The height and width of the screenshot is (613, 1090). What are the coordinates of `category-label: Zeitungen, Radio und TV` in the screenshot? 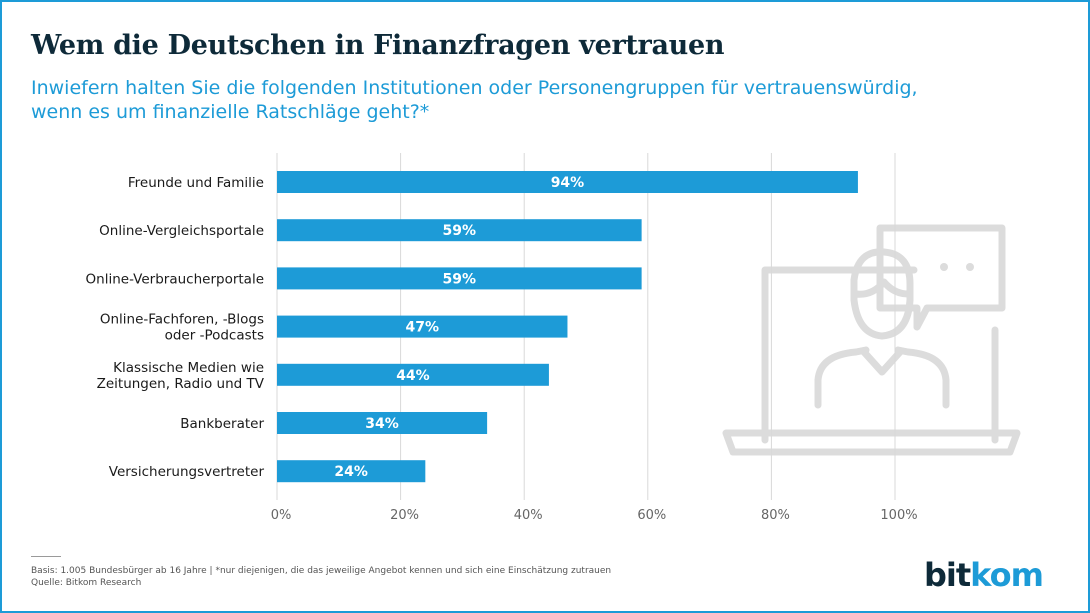 It's located at (181, 384).